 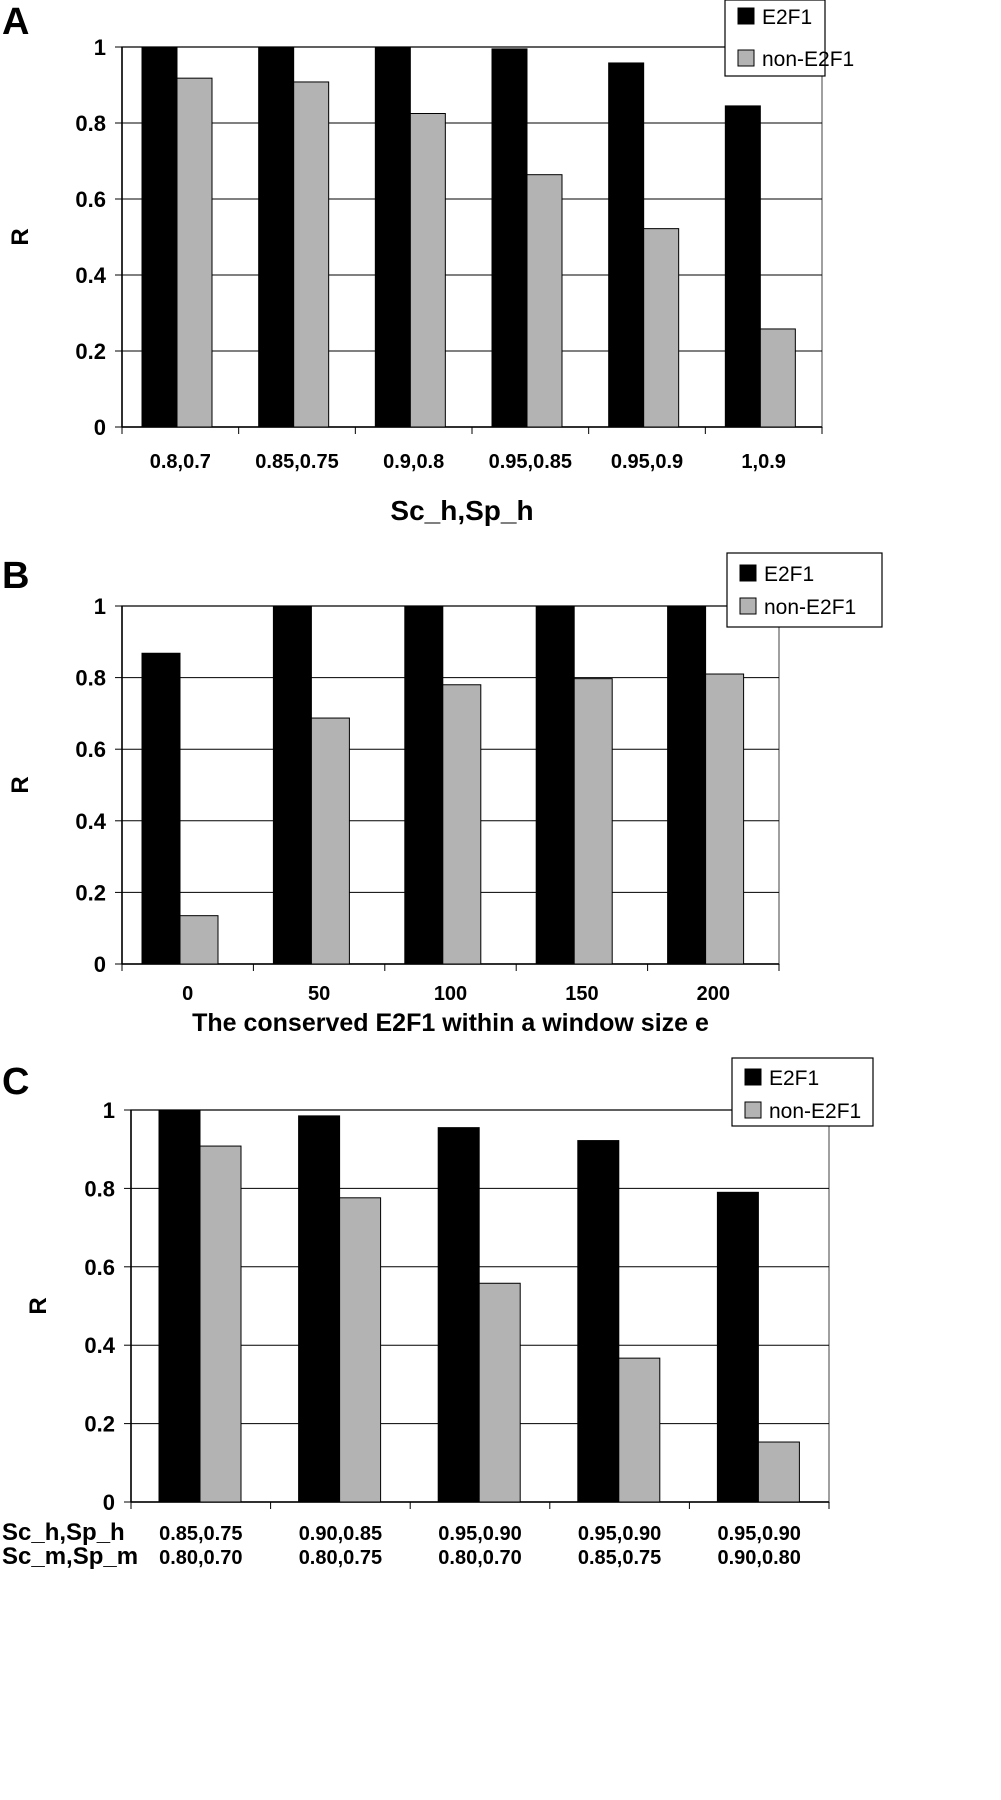 I want to click on category-row-label: Sc_m,Sp_m, so click(x=70, y=1556).